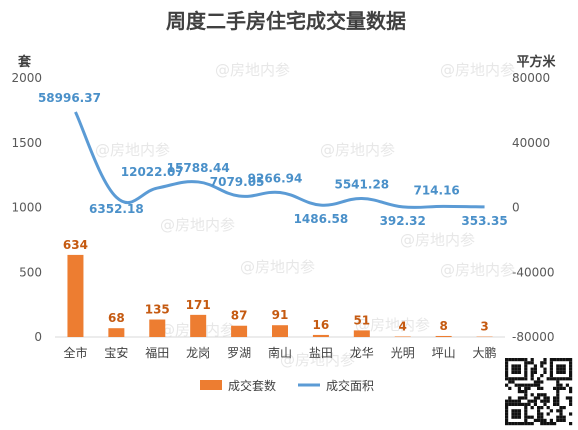  What do you see at coordinates (280, 295) in the screenshot?
I see `bars` at bounding box center [280, 295].